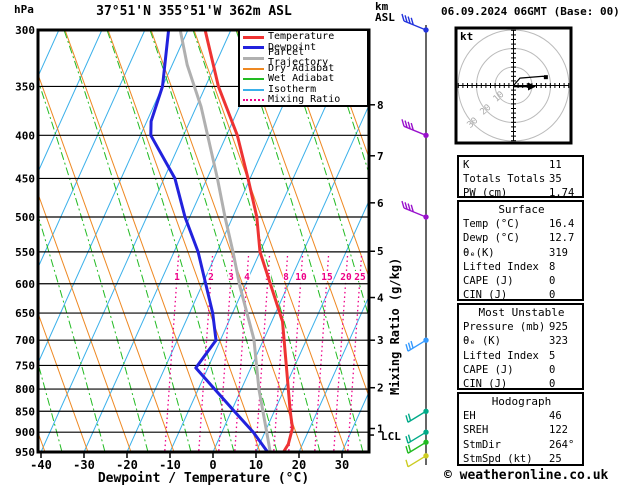 The height and width of the screenshot is (486, 629). What do you see at coordinates (482, 444) in the screenshot?
I see `row-label: StmDir` at bounding box center [482, 444].